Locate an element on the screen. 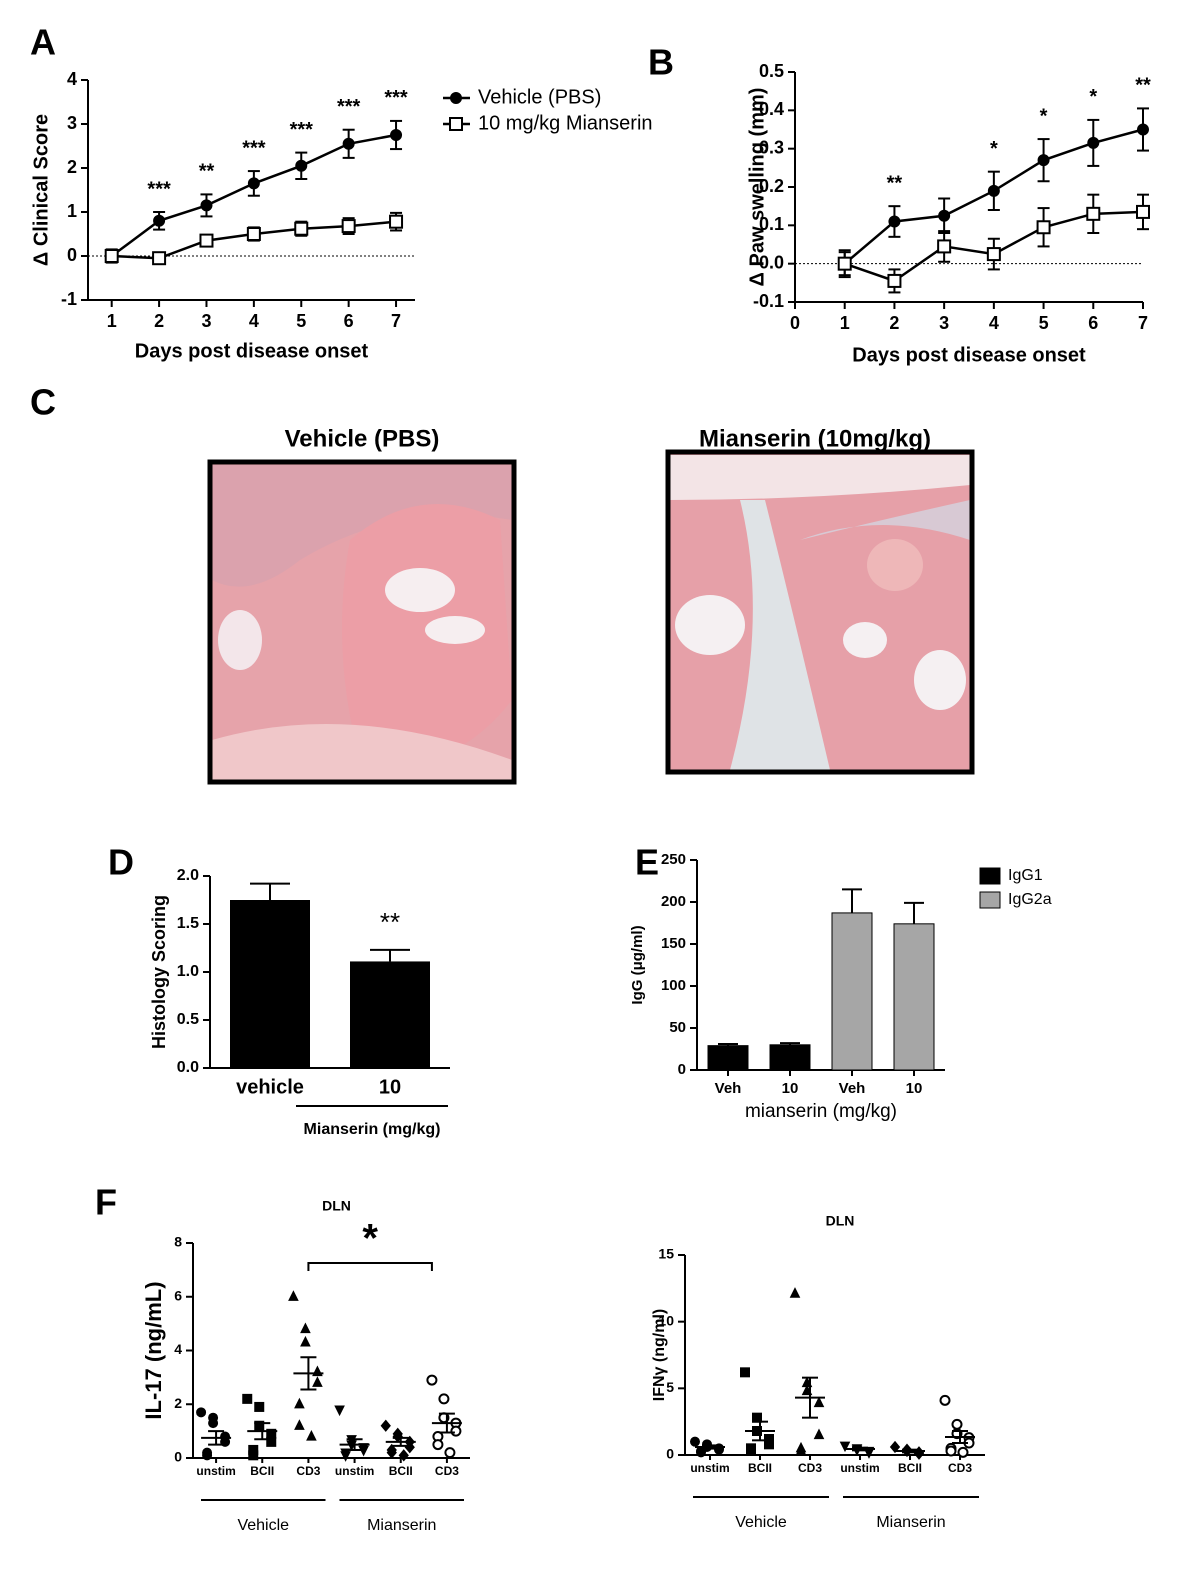 The width and height of the screenshot is (1200, 1569). x-tick-label: unstim is located at coordinates (859, 1468).